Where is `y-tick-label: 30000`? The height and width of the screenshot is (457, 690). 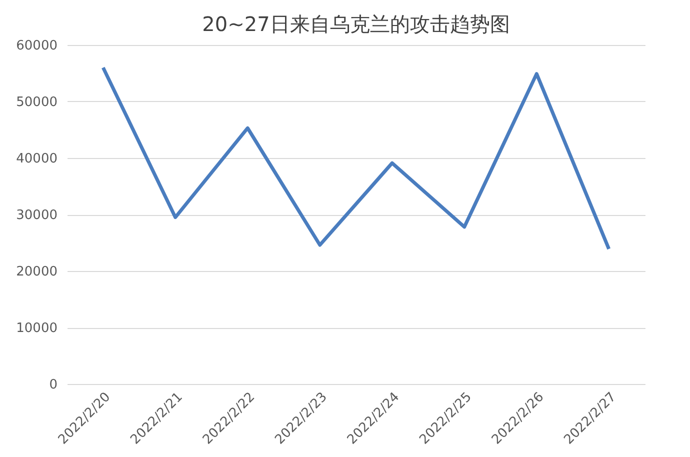 y-tick-label: 30000 is located at coordinates (37, 215).